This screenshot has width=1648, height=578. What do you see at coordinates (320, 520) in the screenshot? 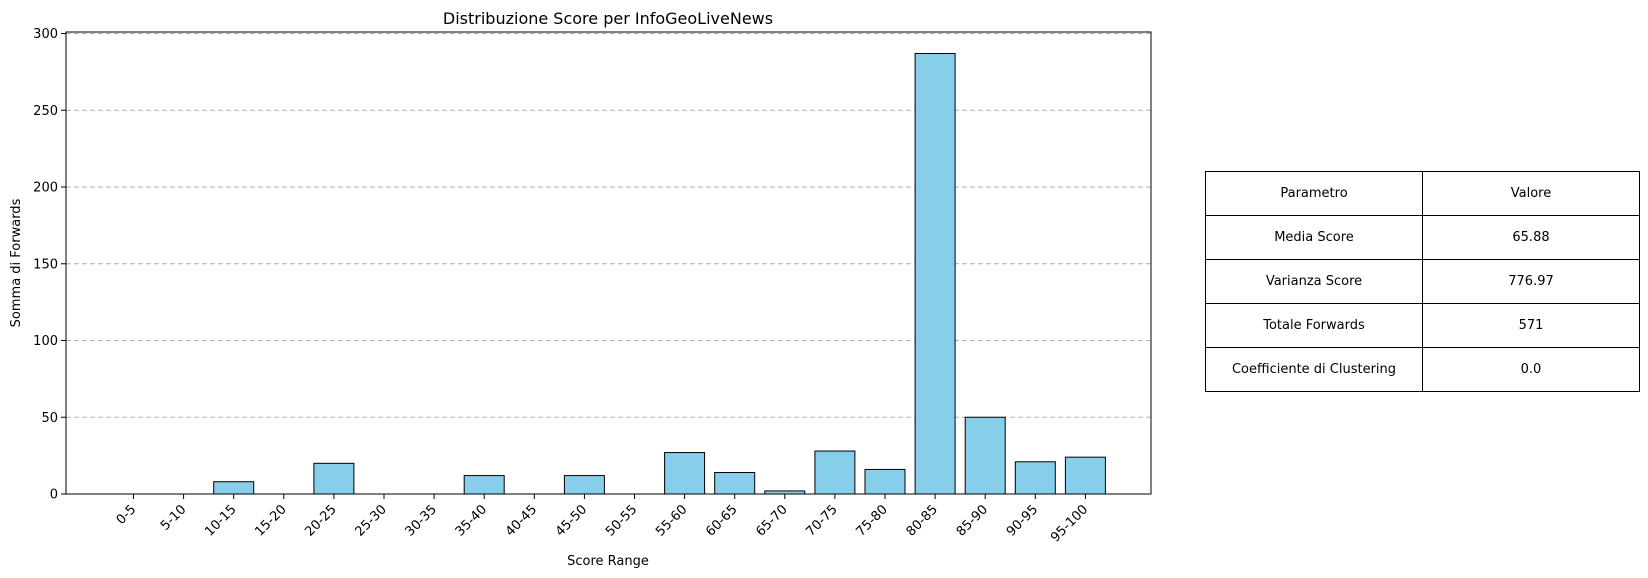
I see `x-tick-label: 20-25` at bounding box center [320, 520].